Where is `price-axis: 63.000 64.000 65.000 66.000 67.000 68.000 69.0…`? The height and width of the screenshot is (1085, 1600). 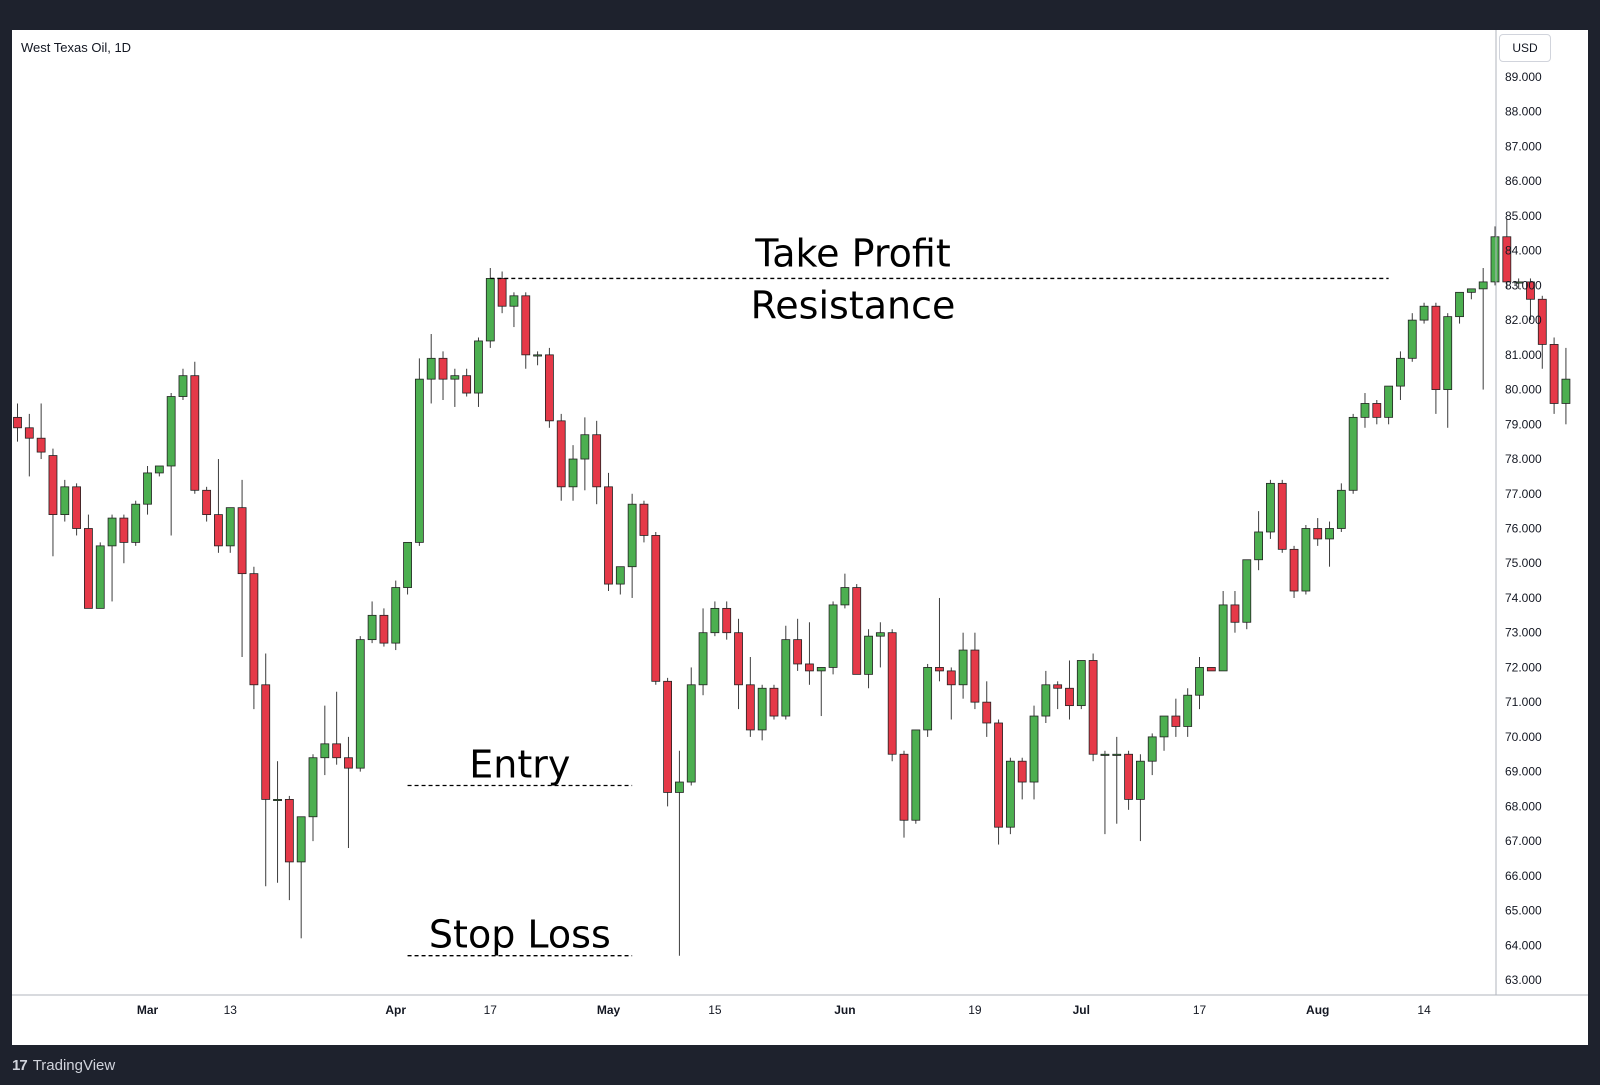 price-axis: 63.000 64.000 65.000 66.000 67.000 68.000 69.0… is located at coordinates (1523, 528).